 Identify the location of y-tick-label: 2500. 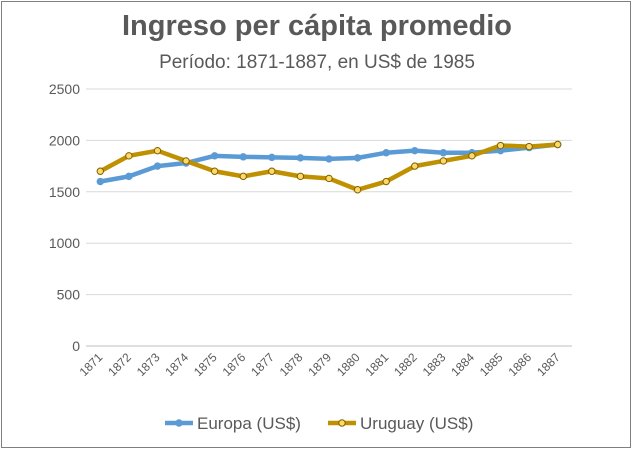
(64, 89).